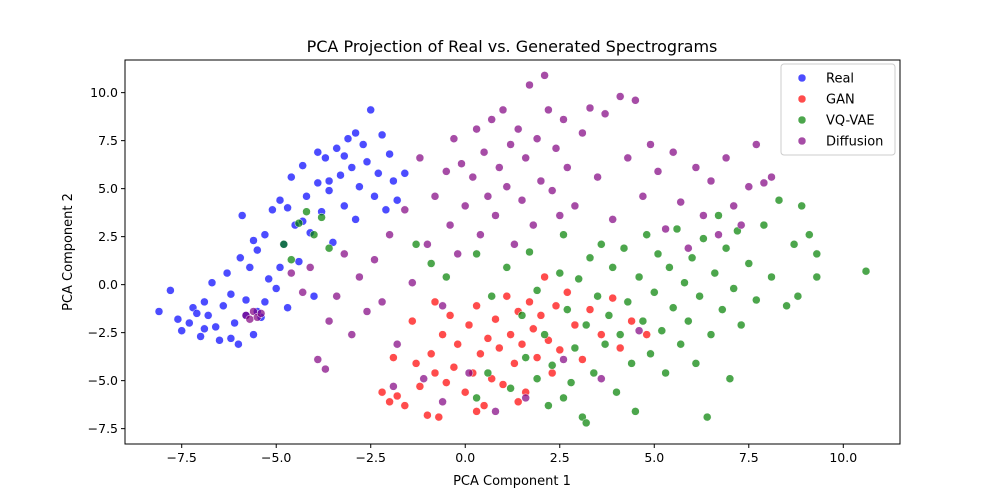 This screenshot has width=1000, height=500. Describe the element at coordinates (560, 457) in the screenshot. I see `x-tick-label: 2.5` at that location.